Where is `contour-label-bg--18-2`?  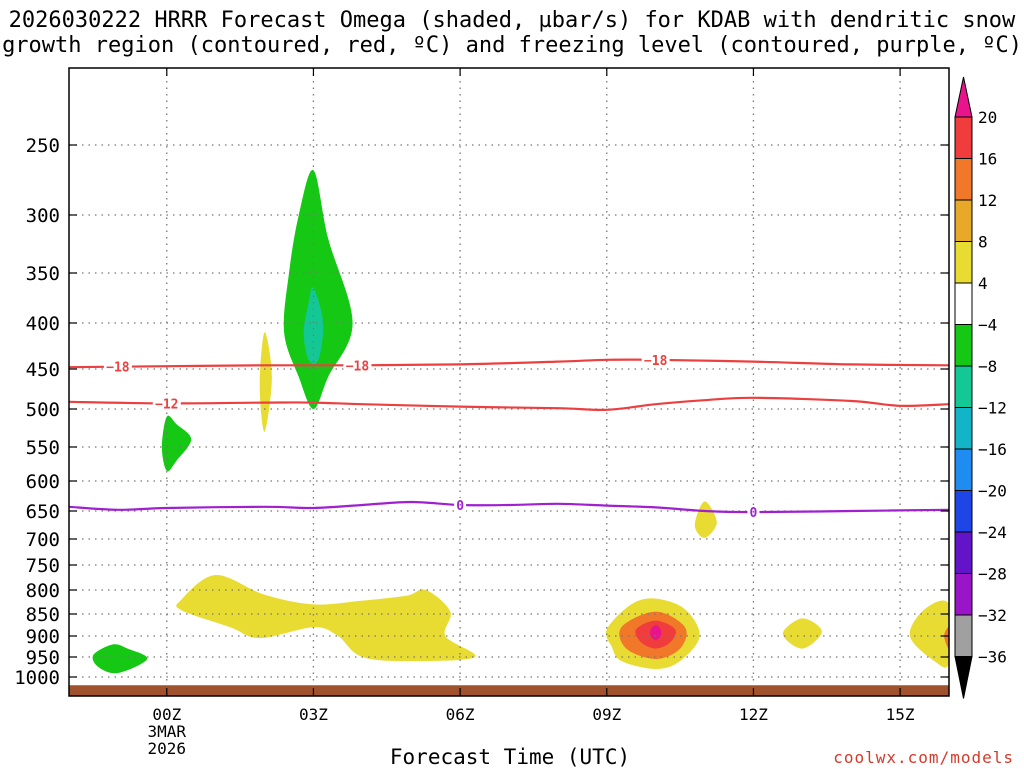 contour-label-bg--18-2 is located at coordinates (655, 359).